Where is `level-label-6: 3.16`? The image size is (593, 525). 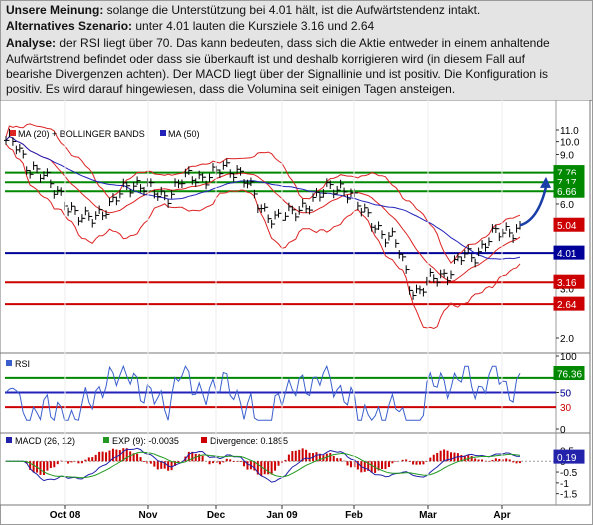
level-label-6: 3.16 is located at coordinates (567, 283).